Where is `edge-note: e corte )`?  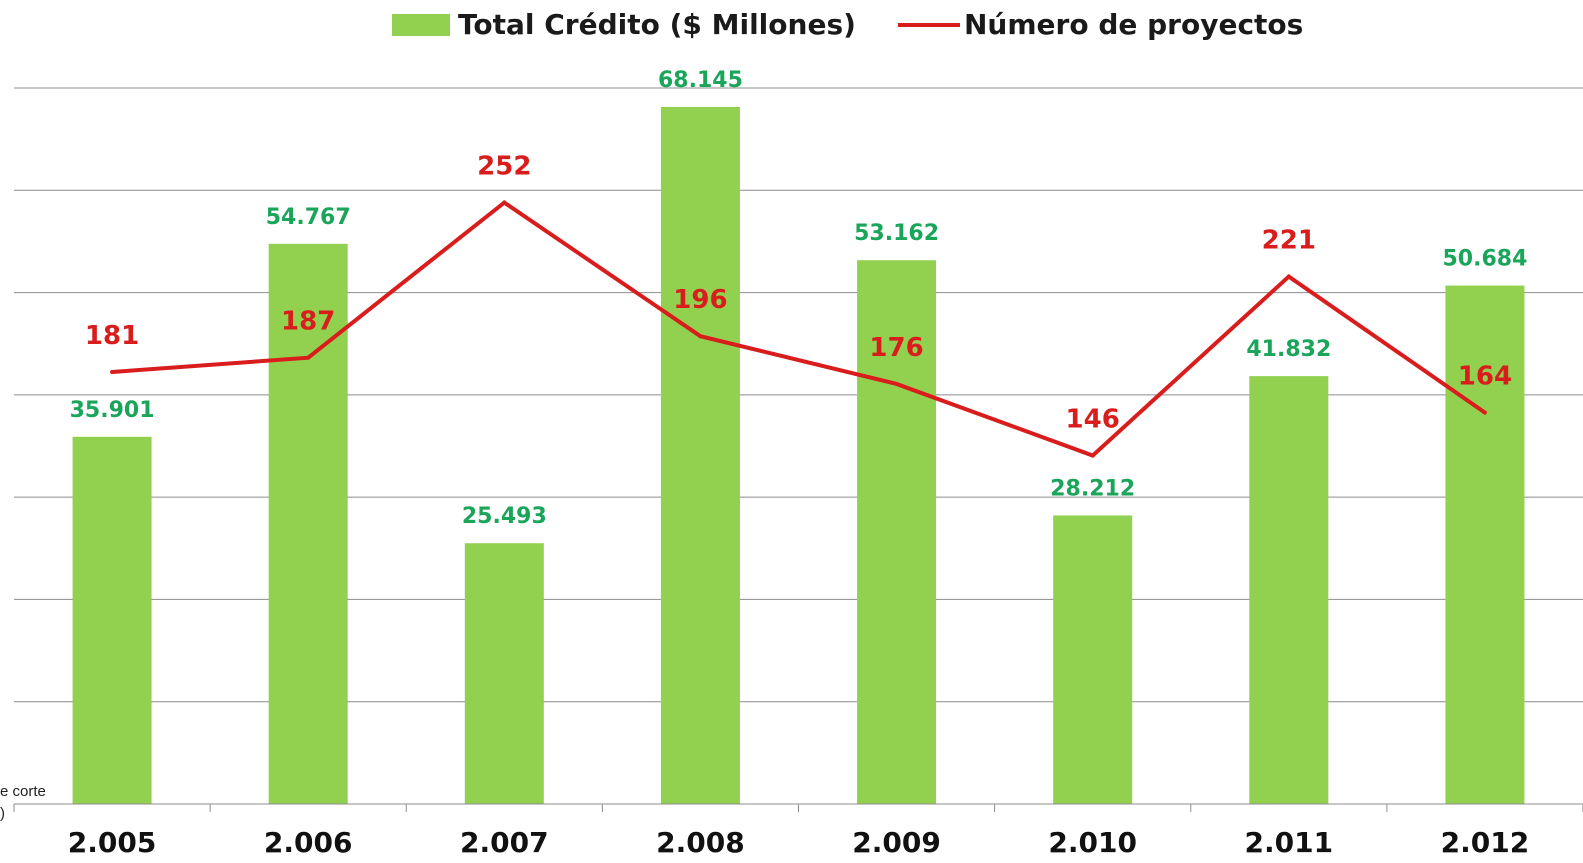 edge-note: e corte ) is located at coordinates (23, 802).